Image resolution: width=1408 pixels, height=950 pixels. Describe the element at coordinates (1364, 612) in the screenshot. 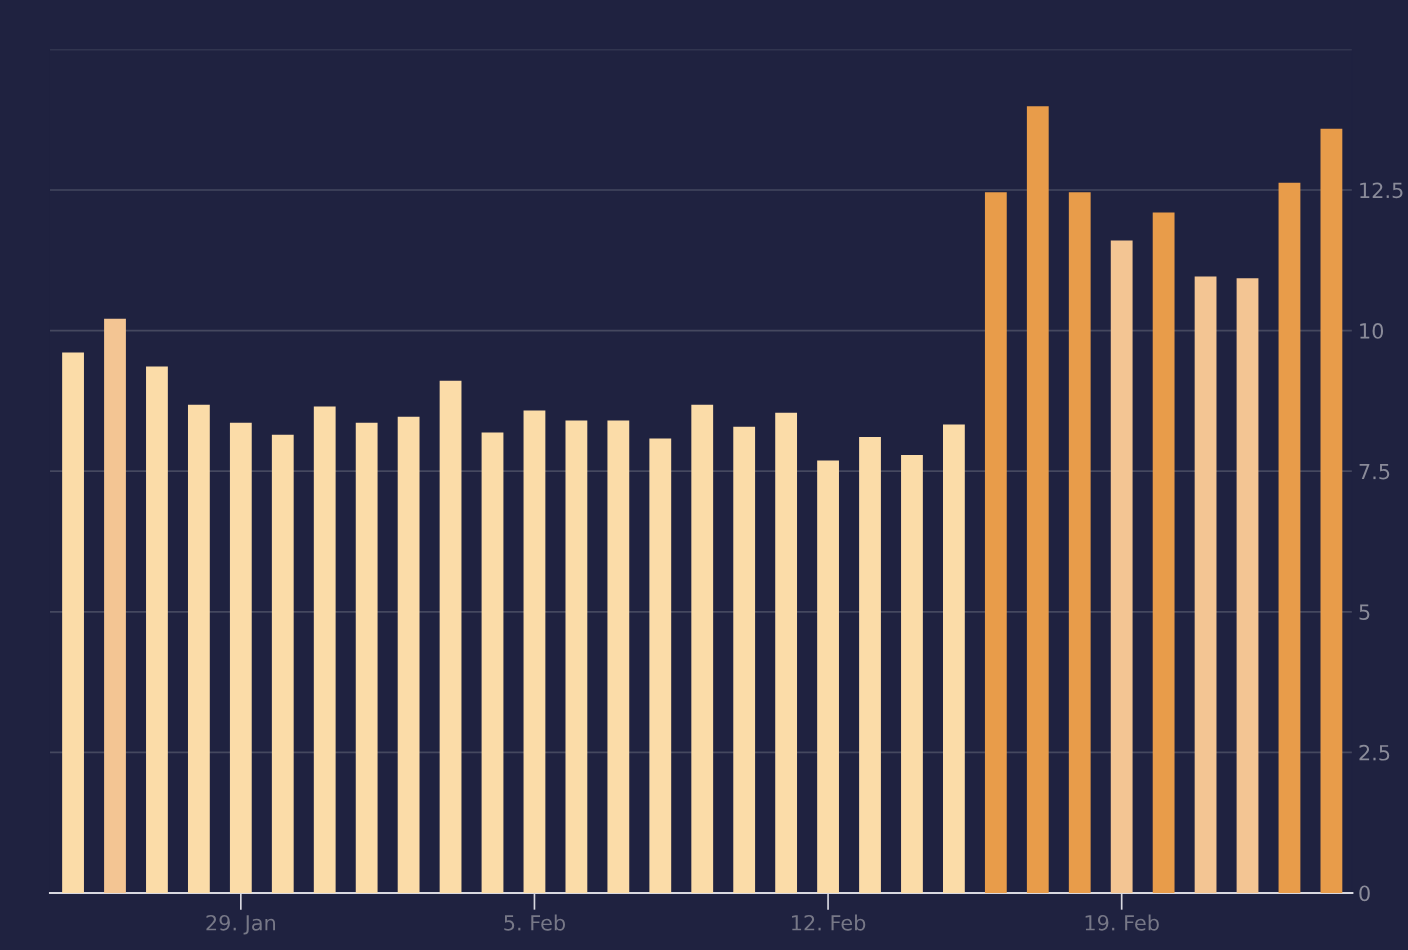

I see `y-tick-label: 5` at that location.